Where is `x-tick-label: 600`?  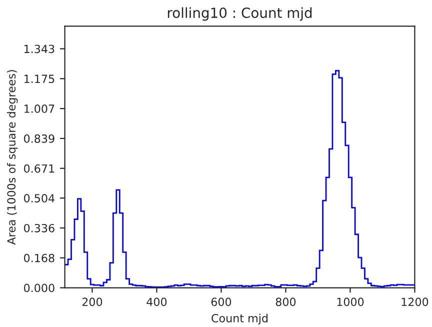 x-tick-label: 600 is located at coordinates (221, 302).